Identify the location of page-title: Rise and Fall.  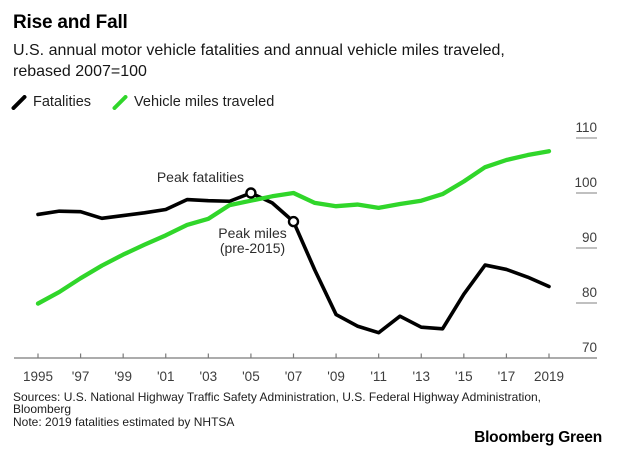
(70, 22).